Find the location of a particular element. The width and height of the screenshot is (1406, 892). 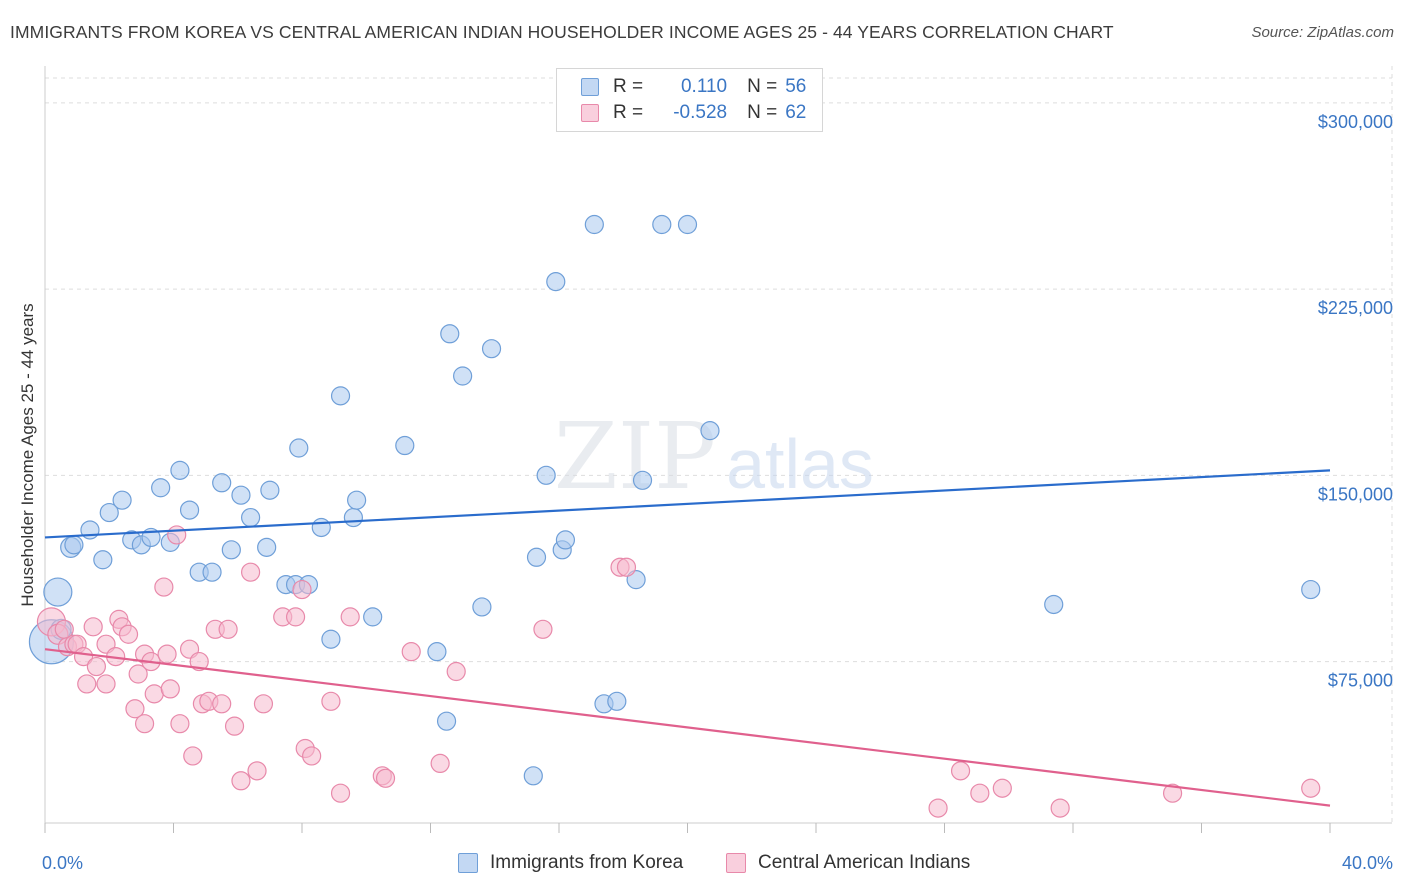

watermark: ZIP atlas is located at coordinates (714, 456).